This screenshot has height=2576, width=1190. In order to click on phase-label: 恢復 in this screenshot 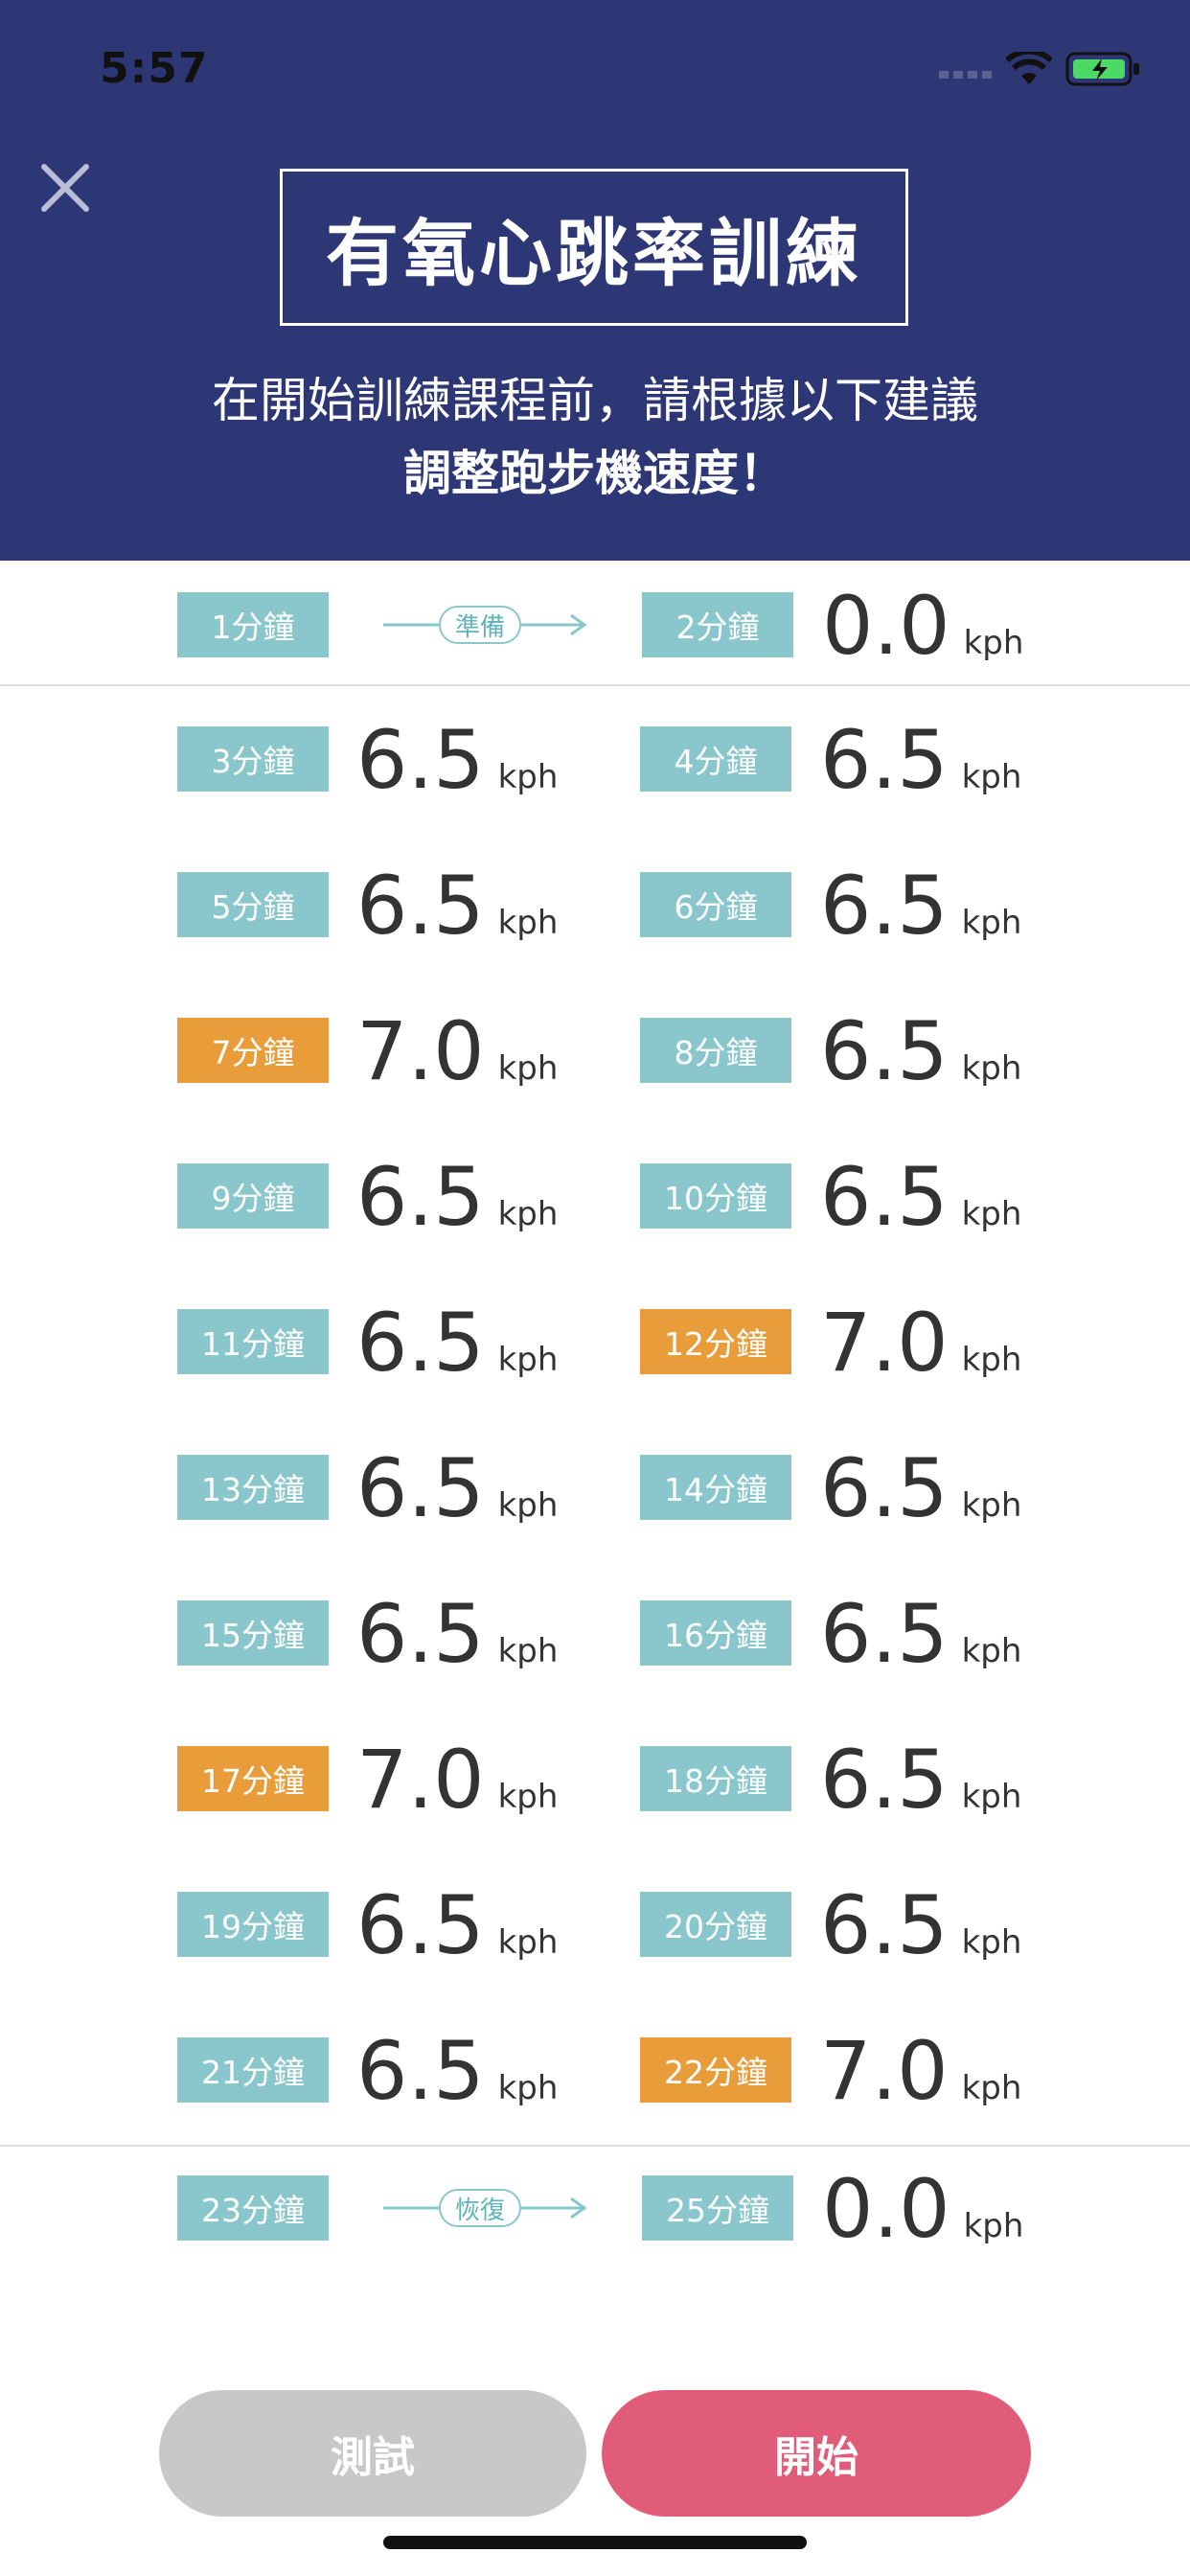, I will do `click(480, 2208)`.